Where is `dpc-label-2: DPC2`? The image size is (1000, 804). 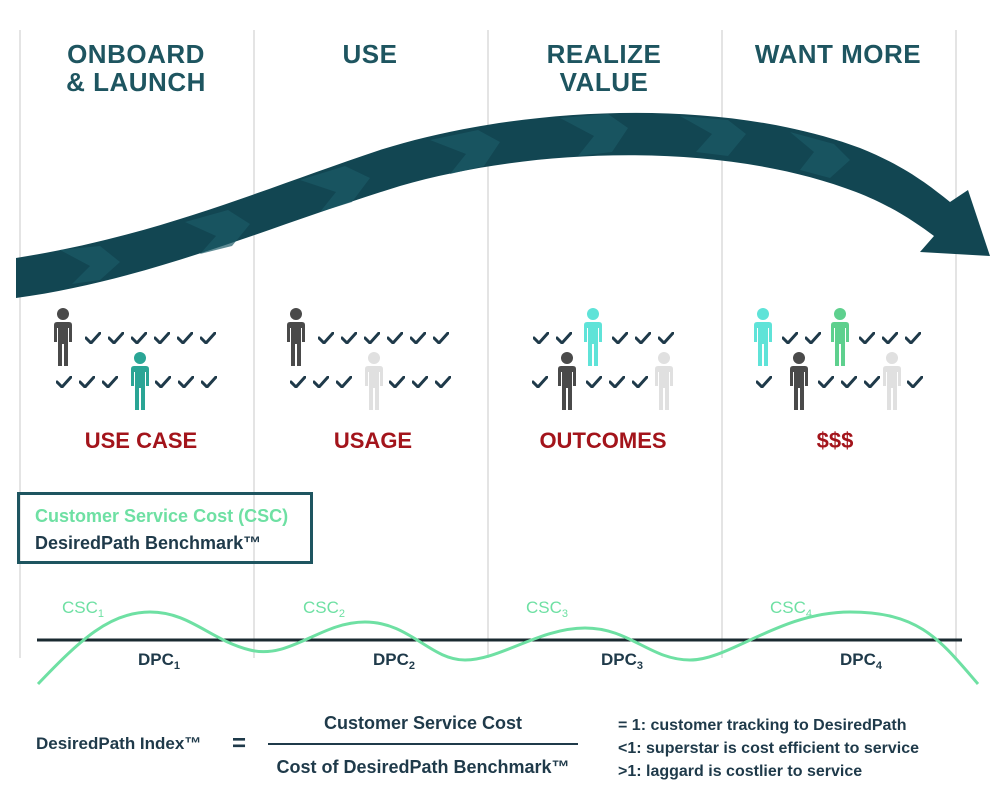
dpc-label-2: DPC2 is located at coordinates (394, 661).